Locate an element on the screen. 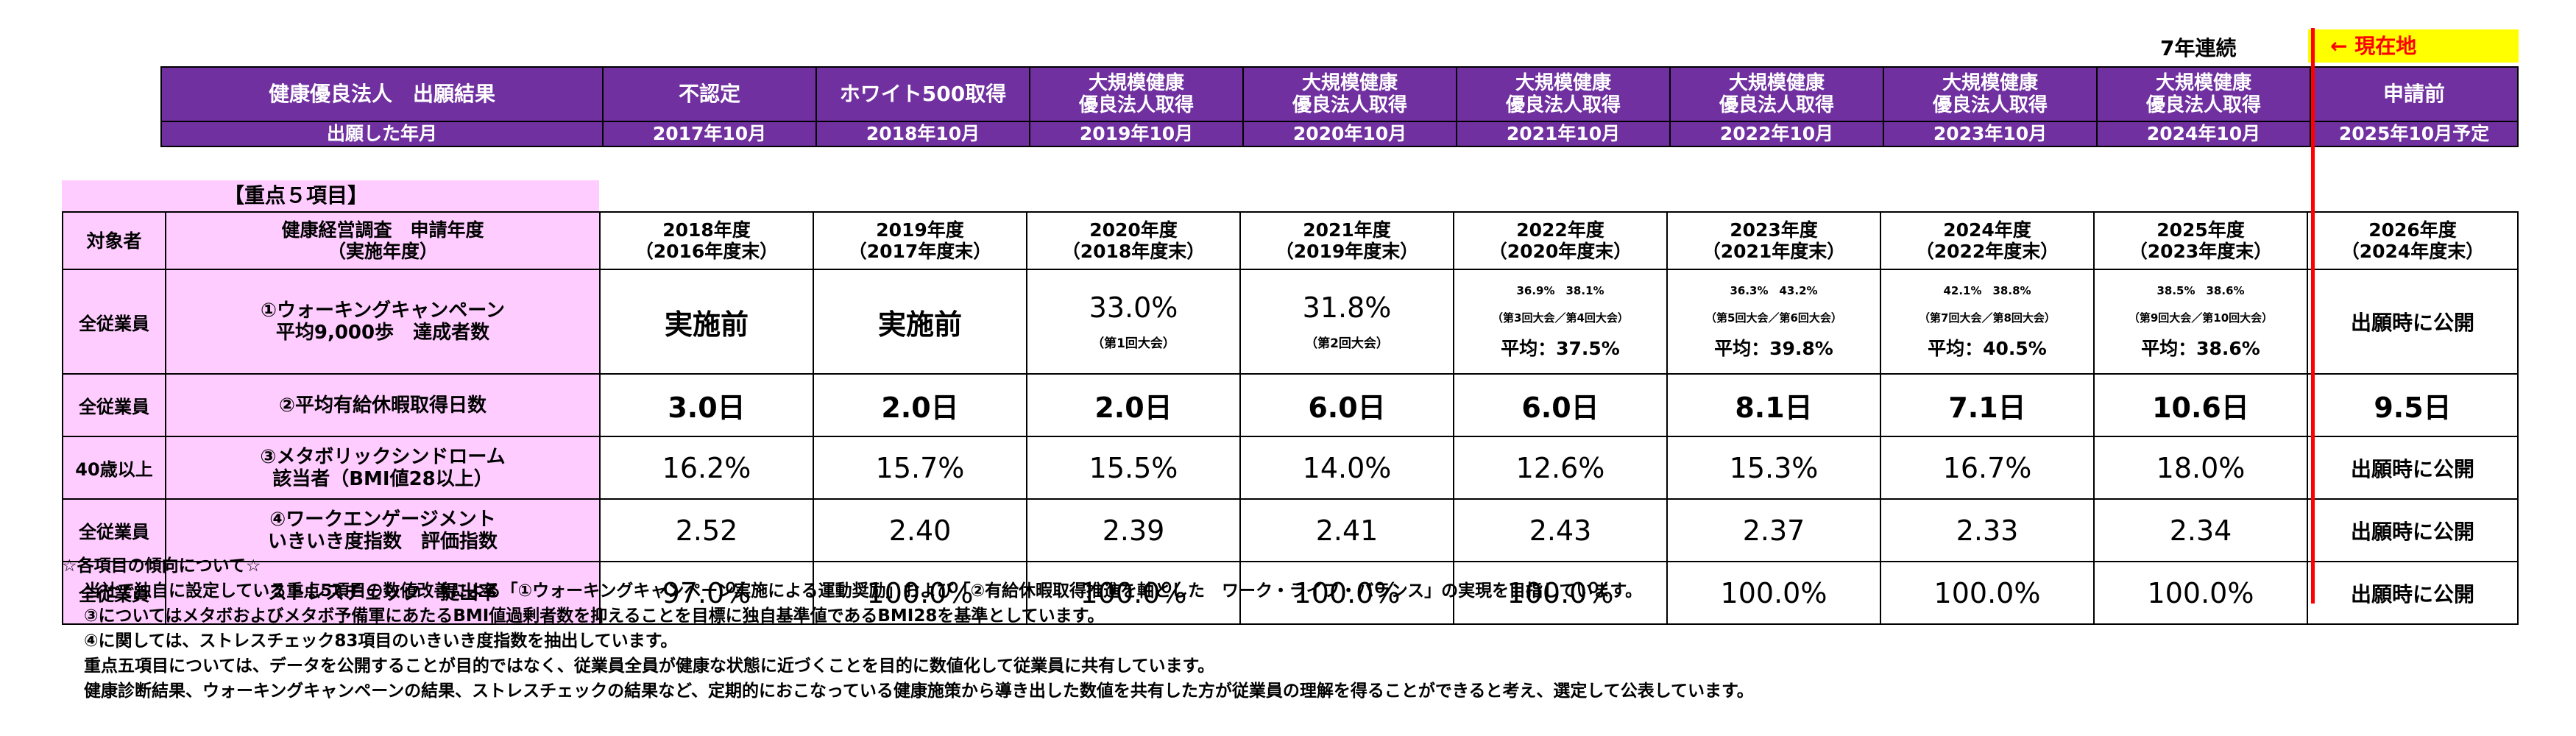  value-cell: 2.41 is located at coordinates (1346, 530).